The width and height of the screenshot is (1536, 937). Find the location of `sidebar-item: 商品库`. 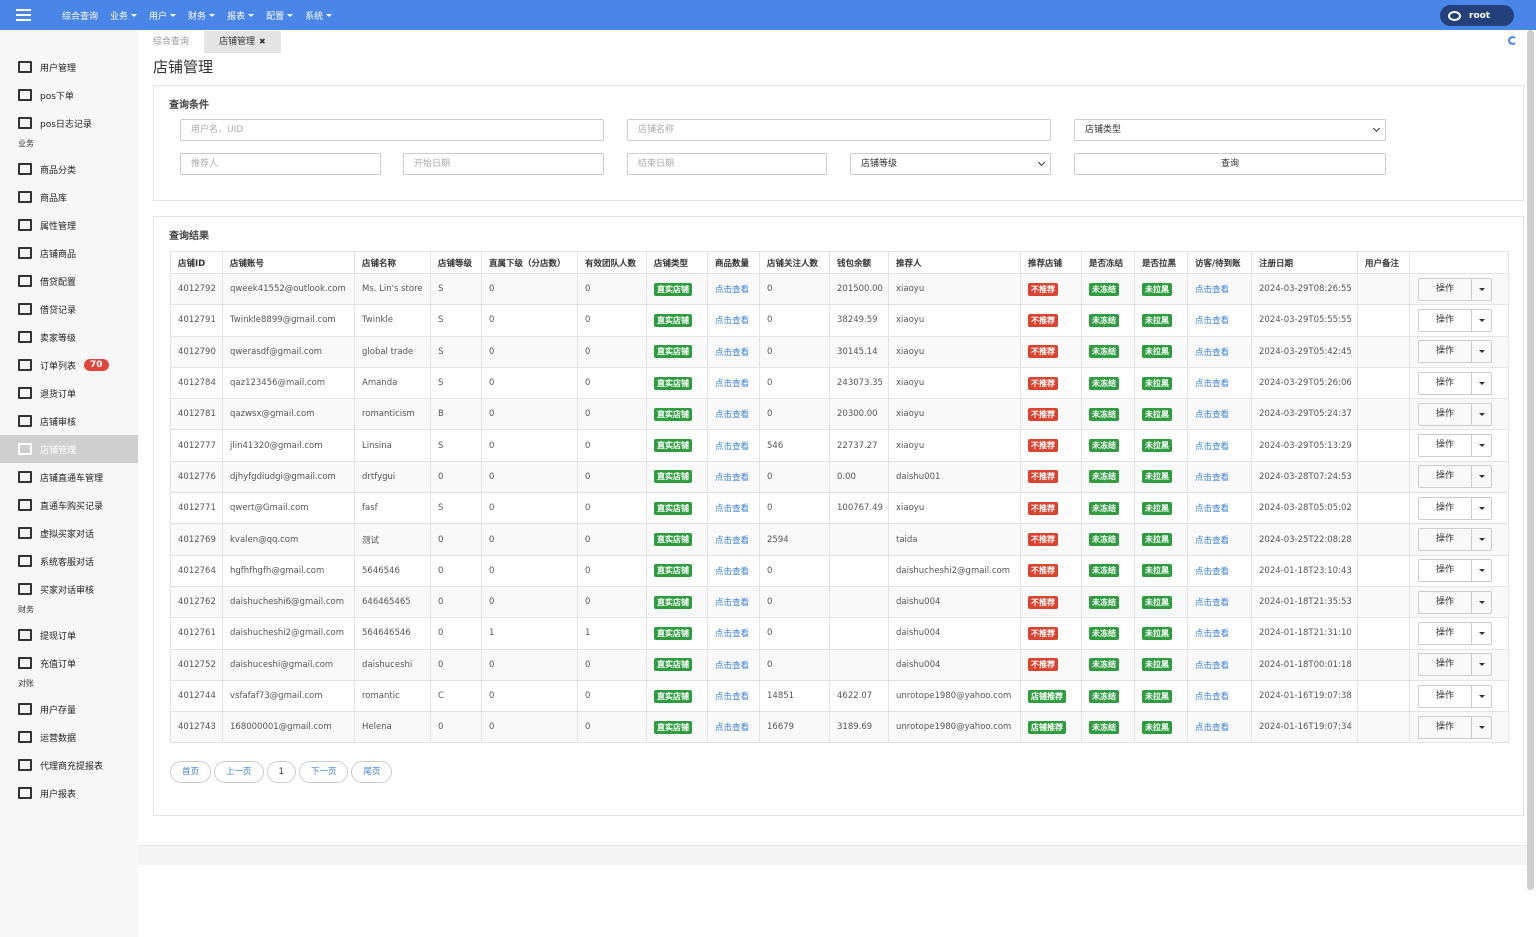

sidebar-item: 商品库 is located at coordinates (69, 197).